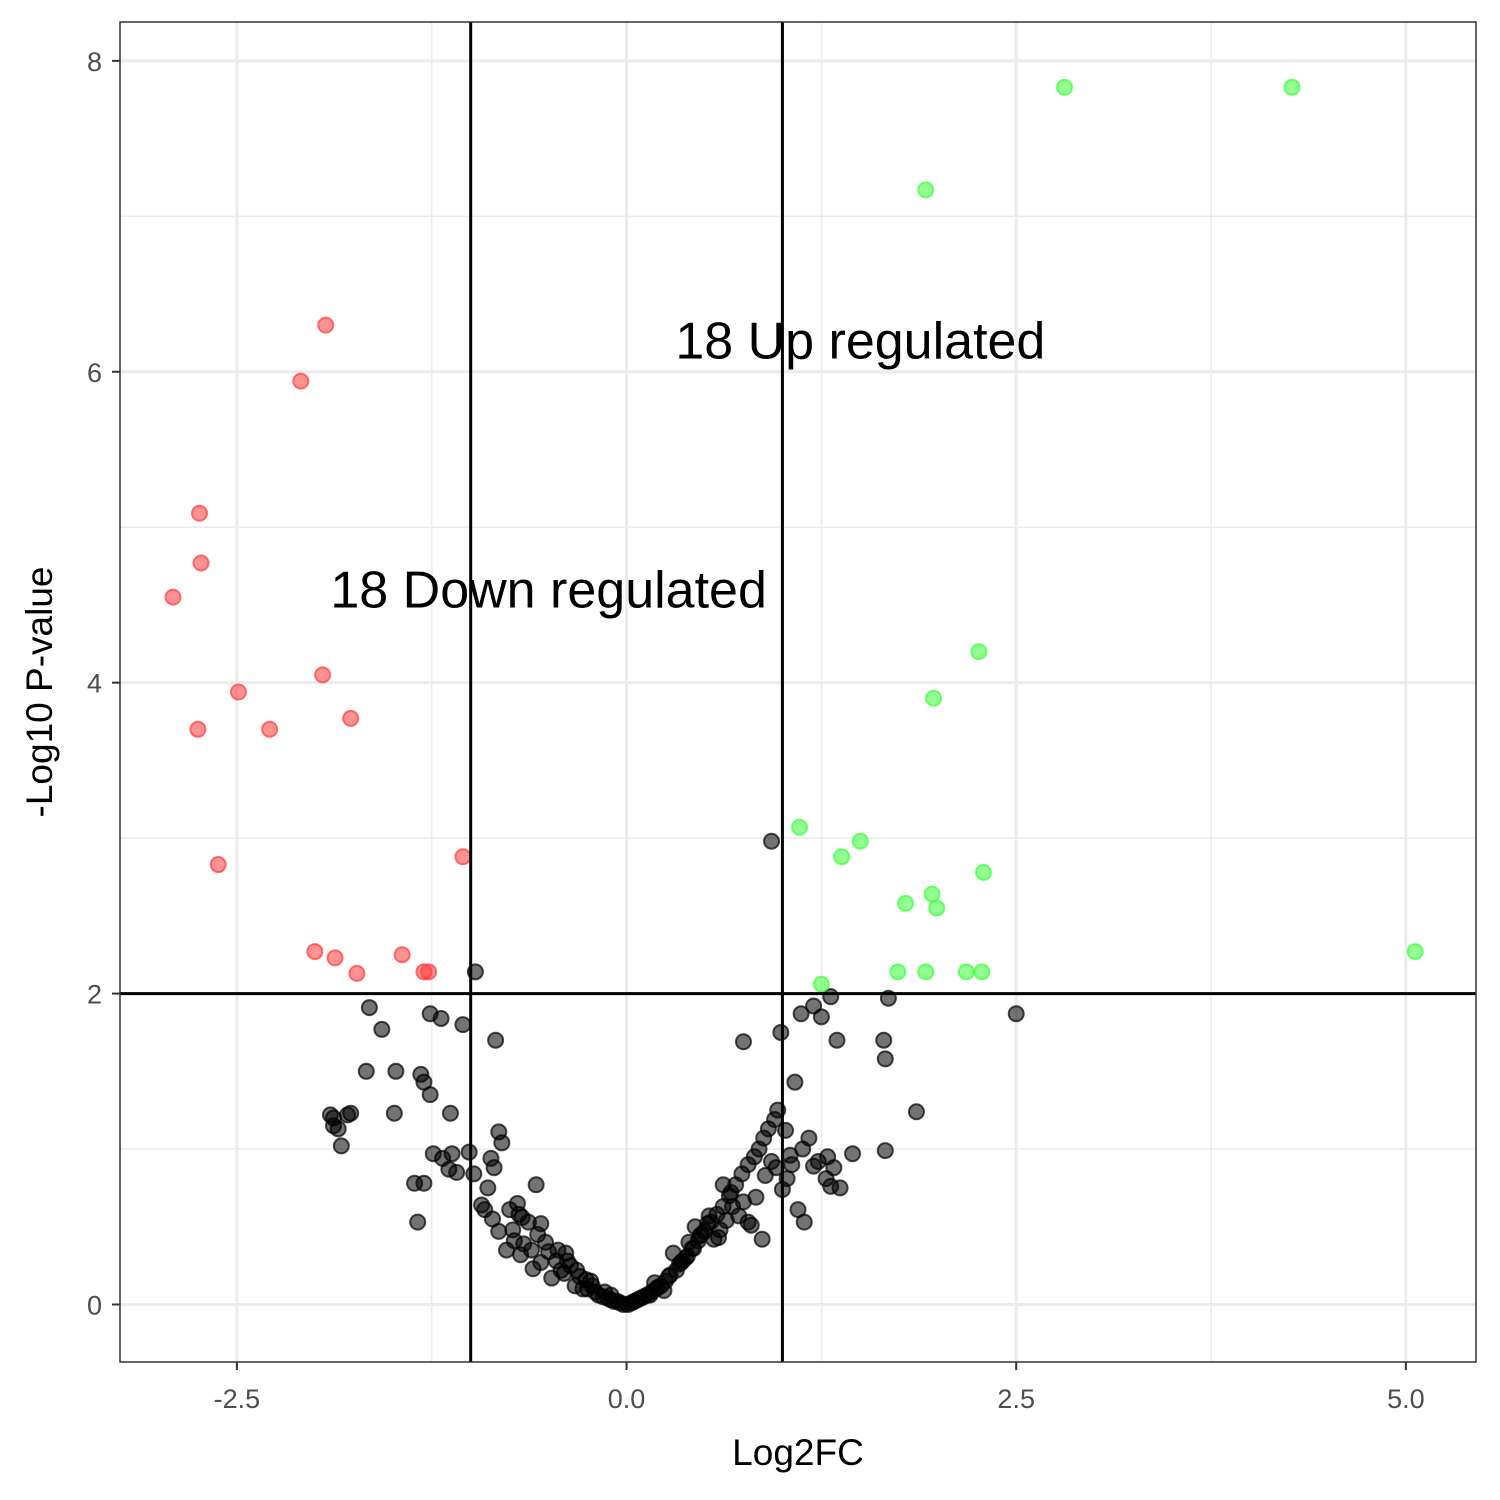 The width and height of the screenshot is (1500, 1500). What do you see at coordinates (94, 62) in the screenshot?
I see `y-tick-label-4: 8` at bounding box center [94, 62].